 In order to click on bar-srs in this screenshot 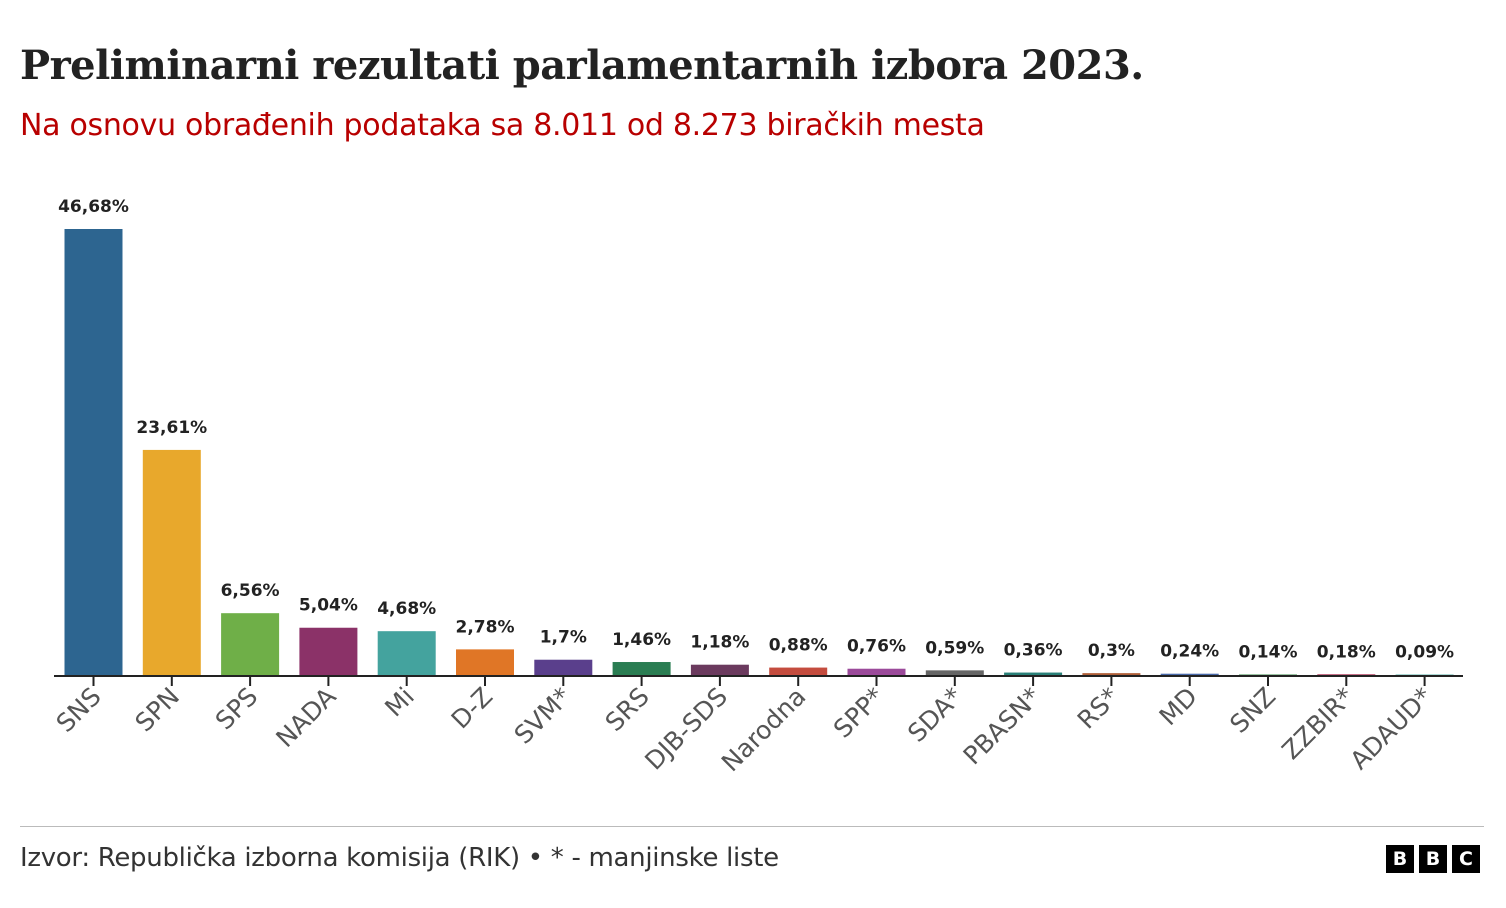, I will do `click(641, 669)`.